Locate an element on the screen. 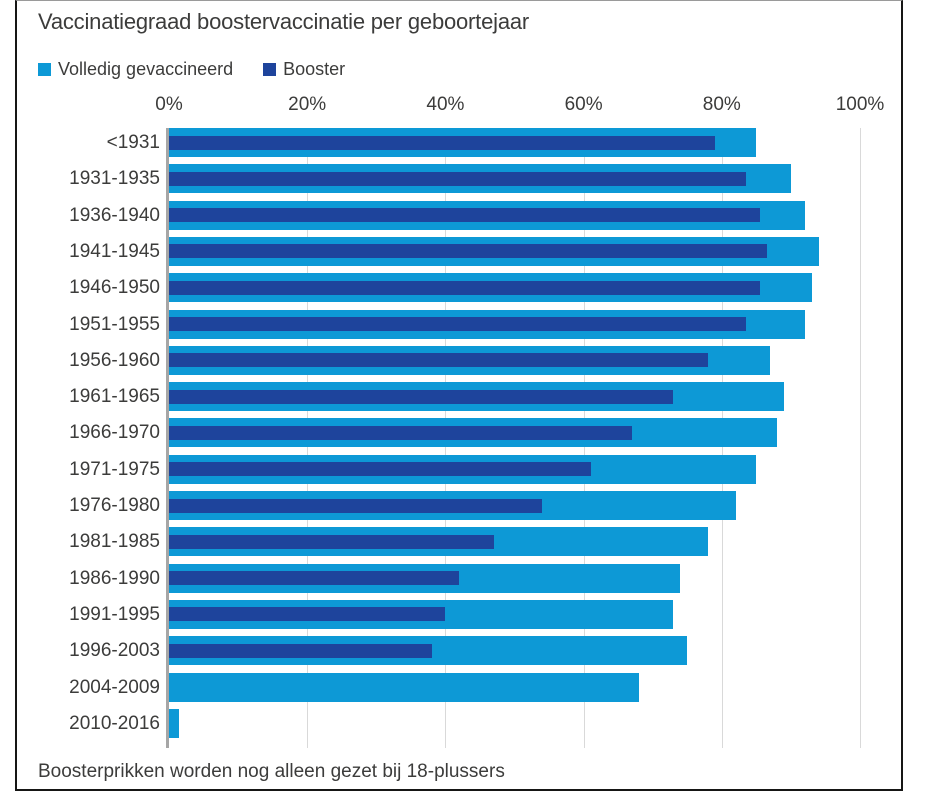  category-label: 1966-1970 is located at coordinates (114, 433).